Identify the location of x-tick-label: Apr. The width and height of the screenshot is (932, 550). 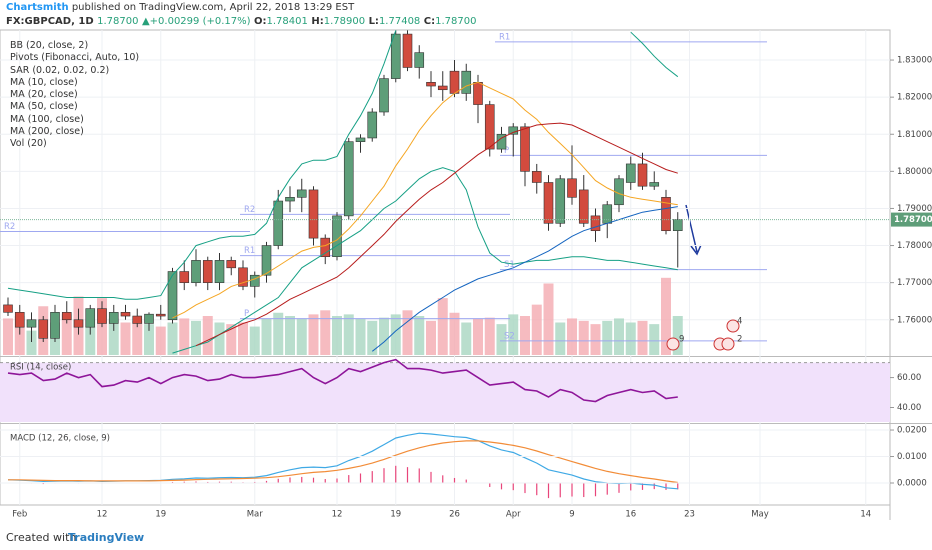
(513, 515).